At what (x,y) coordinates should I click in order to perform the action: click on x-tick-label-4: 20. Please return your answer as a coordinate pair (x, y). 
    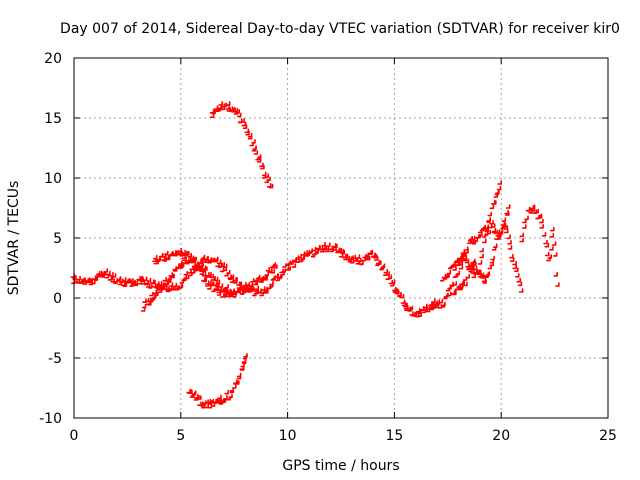
    Looking at the image, I should click on (501, 436).